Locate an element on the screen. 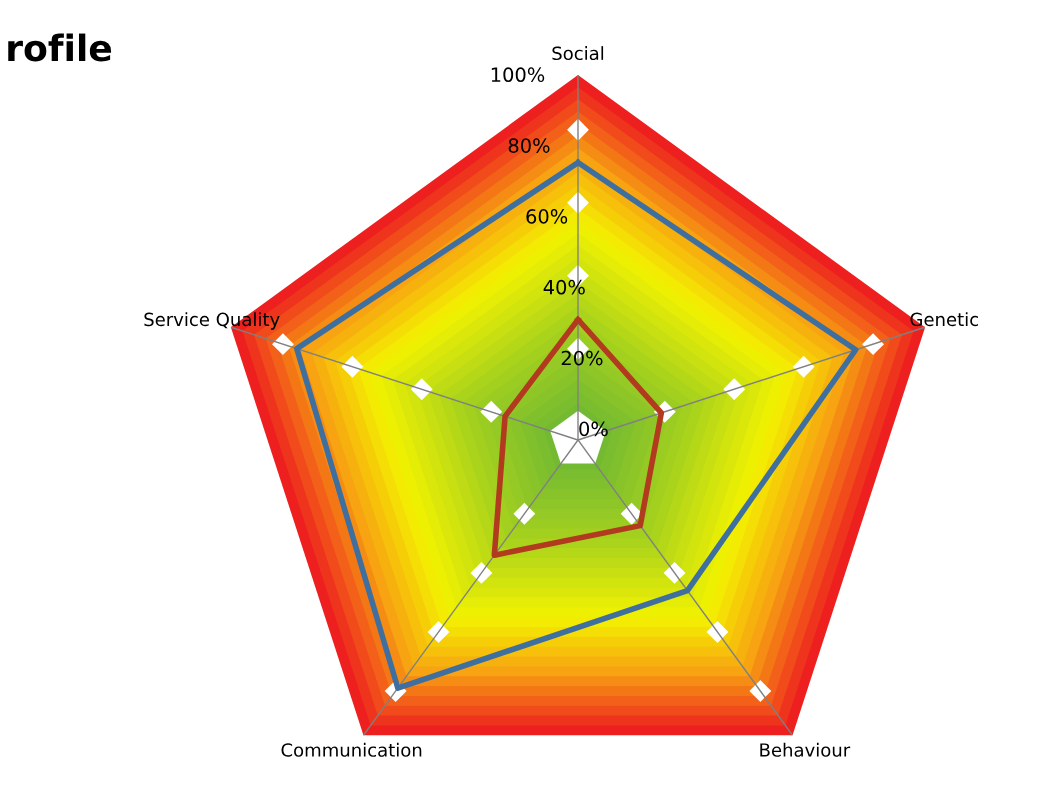  y-tick-label: 20% is located at coordinates (582, 358).